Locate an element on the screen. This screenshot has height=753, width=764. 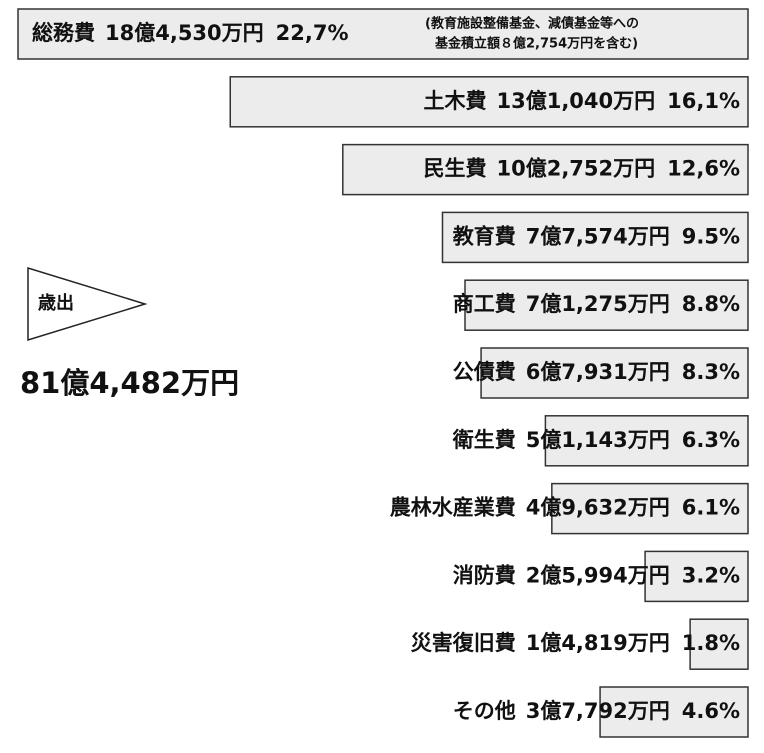
category: 消防費 is located at coordinates (484, 575).